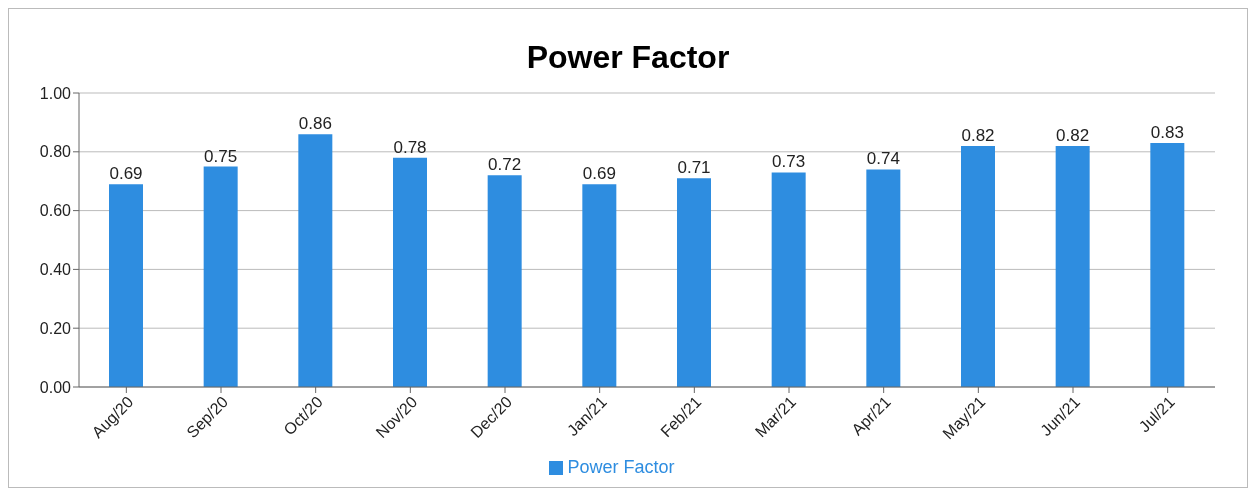  I want to click on data-label: 0.73, so click(789, 162).